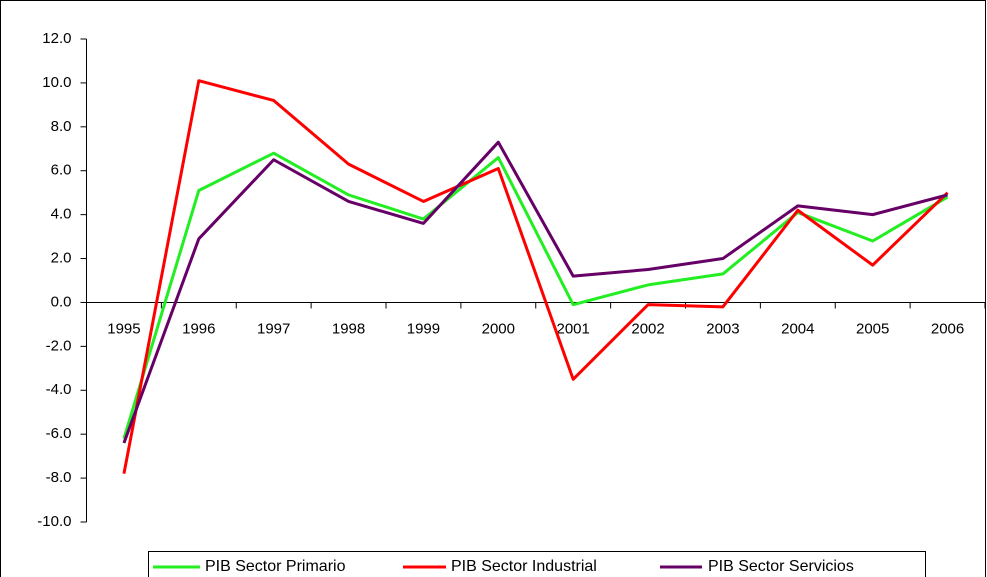 This screenshot has width=987, height=577. What do you see at coordinates (56, 38) in the screenshot?
I see `y-tick-label: 12.0` at bounding box center [56, 38].